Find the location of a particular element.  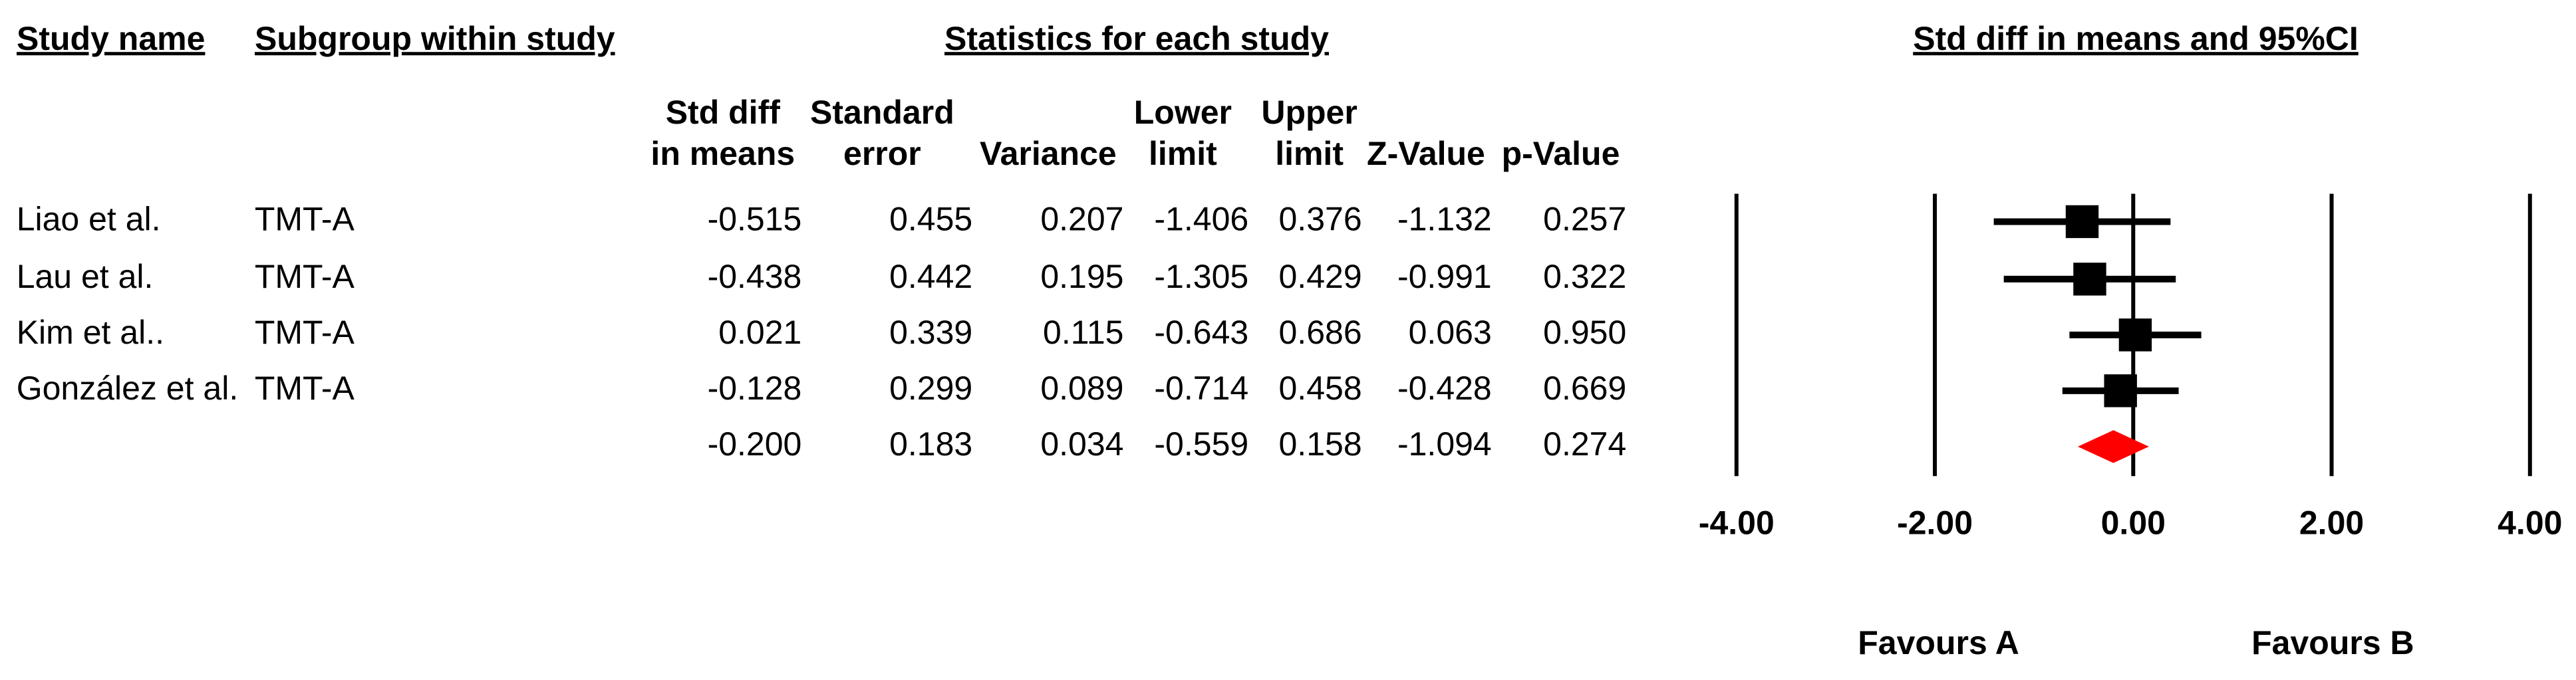

column-header: error is located at coordinates (882, 153).